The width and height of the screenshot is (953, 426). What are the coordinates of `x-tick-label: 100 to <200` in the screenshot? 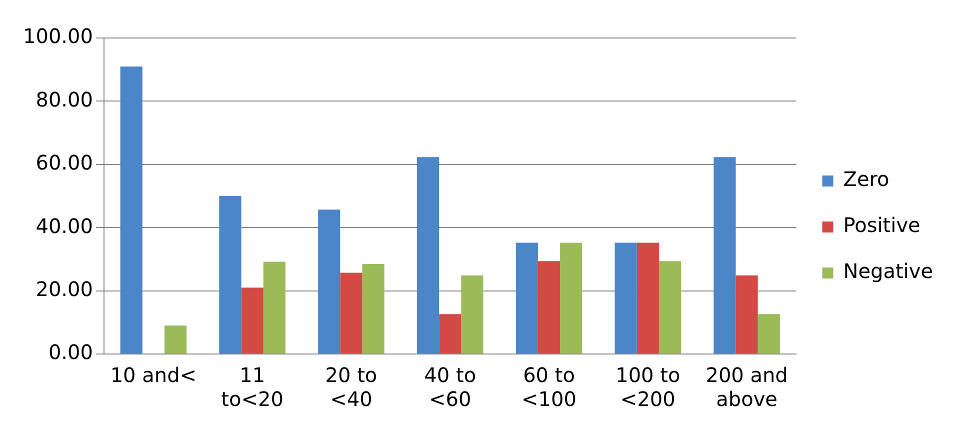 It's located at (648, 387).